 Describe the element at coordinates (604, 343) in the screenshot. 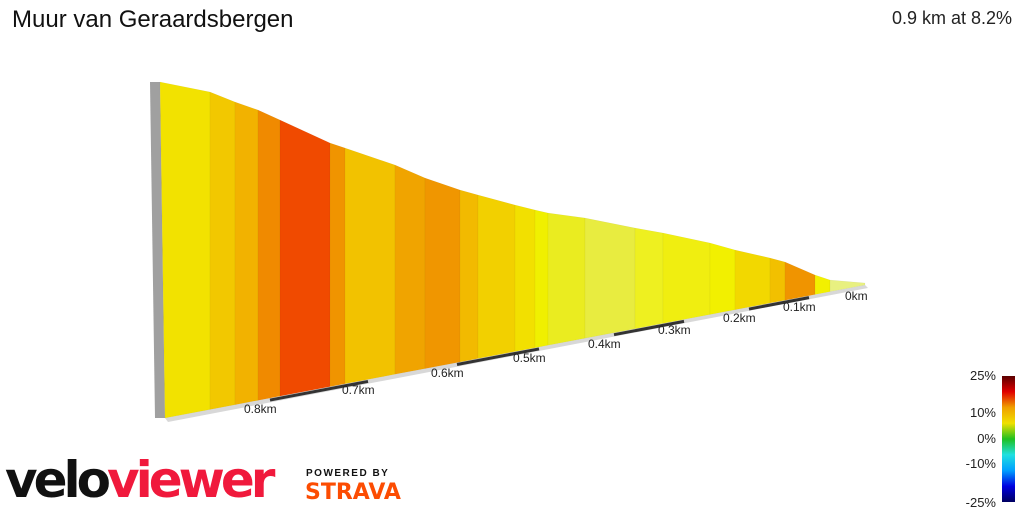

I see `x-tick-label: 0.4km` at that location.